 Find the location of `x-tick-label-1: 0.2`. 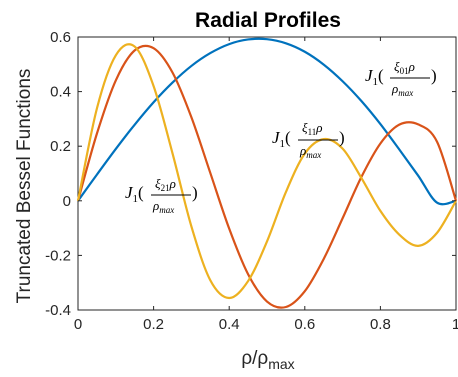

x-tick-label-1: 0.2 is located at coordinates (153, 324).